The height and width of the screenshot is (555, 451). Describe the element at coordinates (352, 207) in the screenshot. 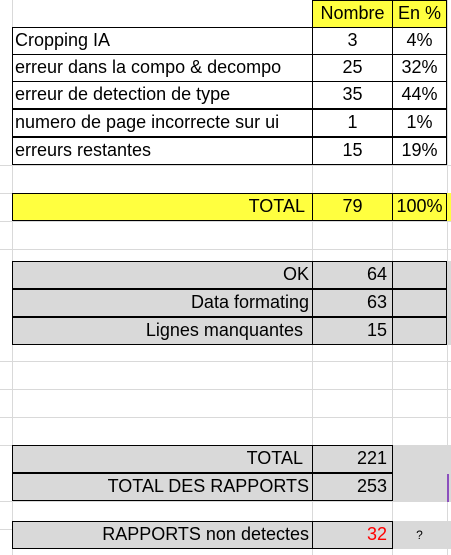

I see `total-nombre: 79` at that location.